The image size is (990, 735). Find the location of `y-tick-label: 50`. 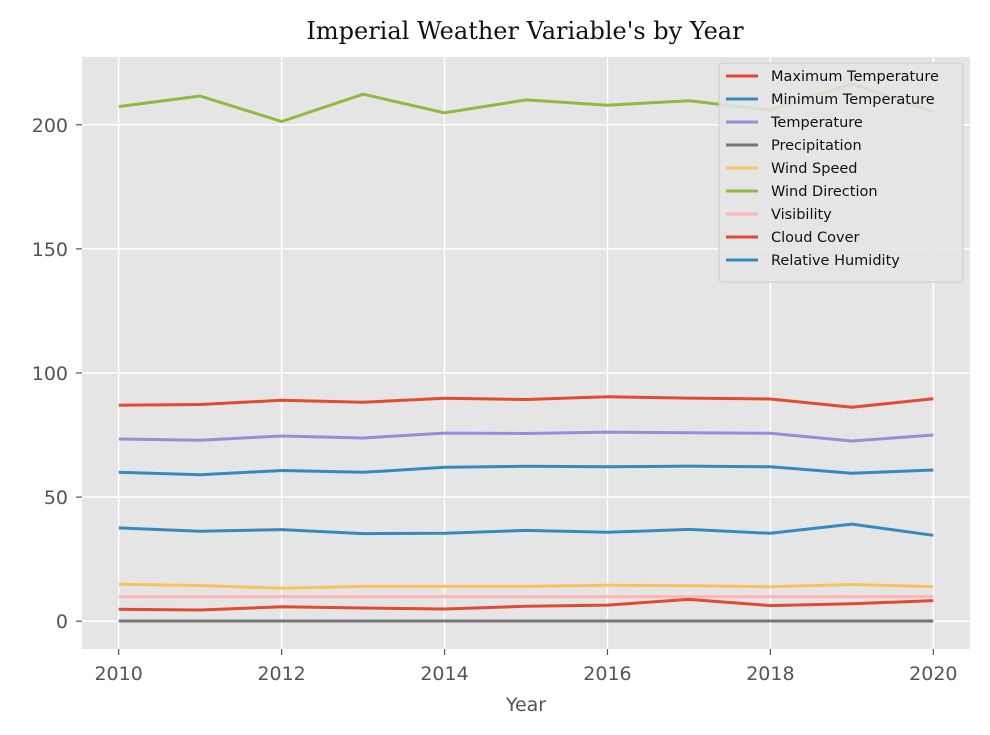

y-tick-label: 50 is located at coordinates (56, 498).